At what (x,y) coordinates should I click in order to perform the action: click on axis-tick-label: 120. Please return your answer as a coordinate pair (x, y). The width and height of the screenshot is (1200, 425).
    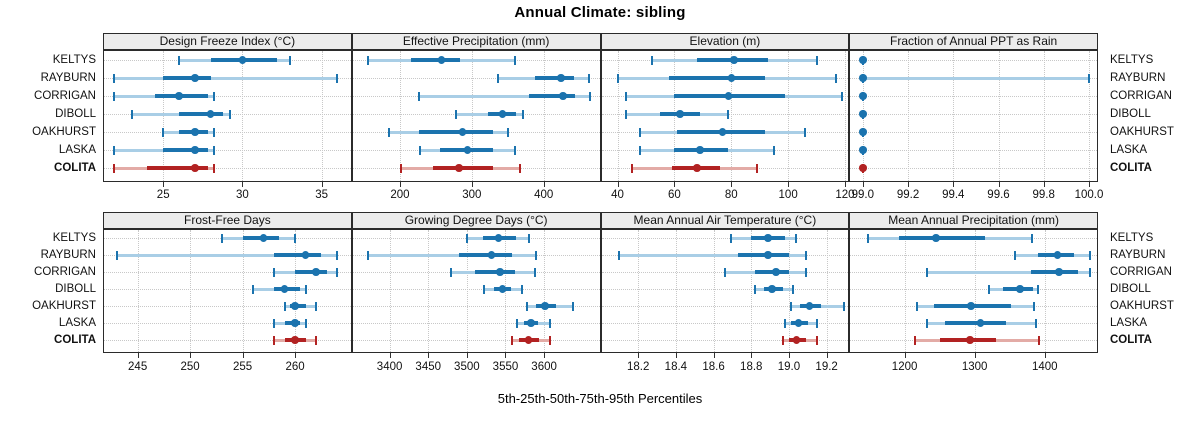
    Looking at the image, I should click on (845, 195).